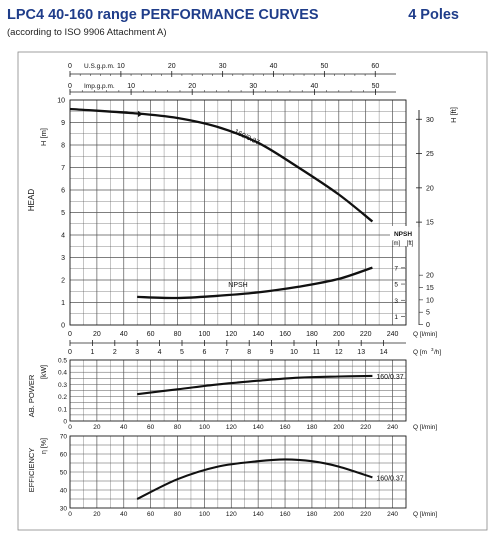 The image size is (499, 548). What do you see at coordinates (231, 514) in the screenshot?
I see `efficiency-x-tick-label: 120` at bounding box center [231, 514].